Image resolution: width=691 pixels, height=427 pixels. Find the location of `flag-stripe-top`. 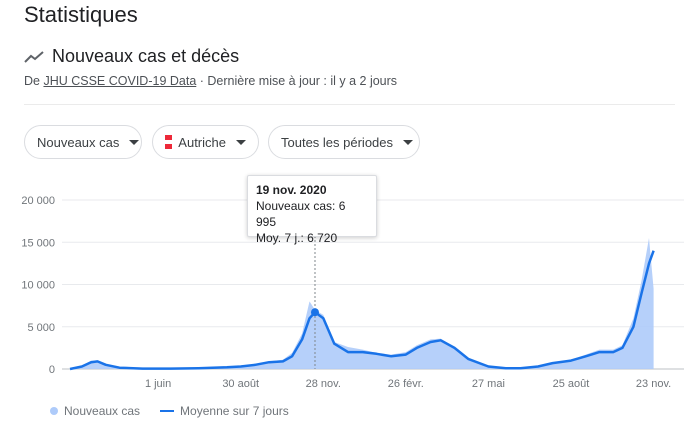

flag-stripe-top is located at coordinates (169, 137).